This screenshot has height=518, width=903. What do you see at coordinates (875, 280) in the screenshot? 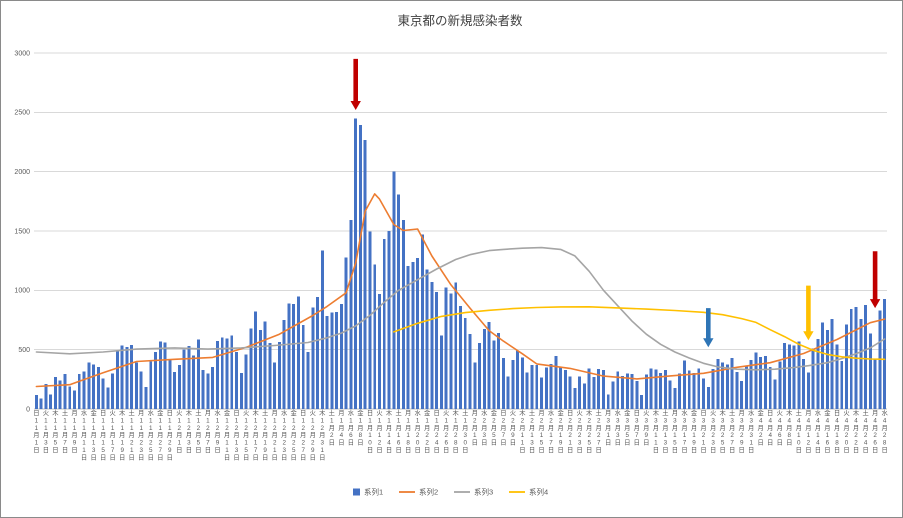
I see `red-arrow-right` at bounding box center [875, 280].